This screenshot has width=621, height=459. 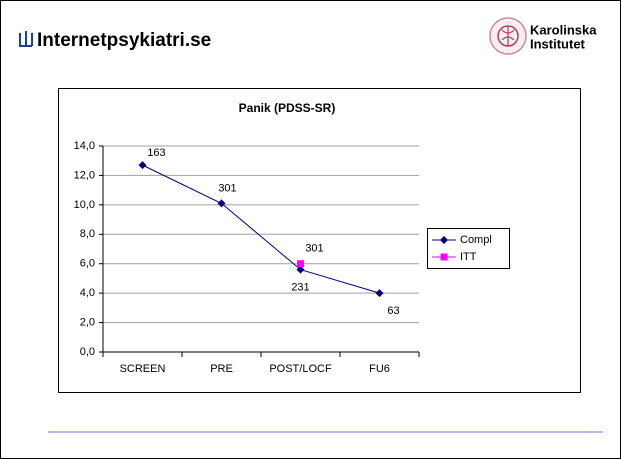 What do you see at coordinates (87, 234) in the screenshot?
I see `y-tick-label: 8,0` at bounding box center [87, 234].